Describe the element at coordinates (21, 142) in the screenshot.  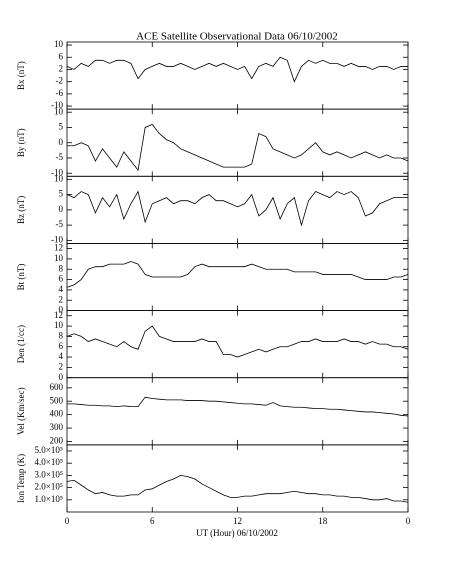
I see `y-axis-label: By (nT)` at that location.